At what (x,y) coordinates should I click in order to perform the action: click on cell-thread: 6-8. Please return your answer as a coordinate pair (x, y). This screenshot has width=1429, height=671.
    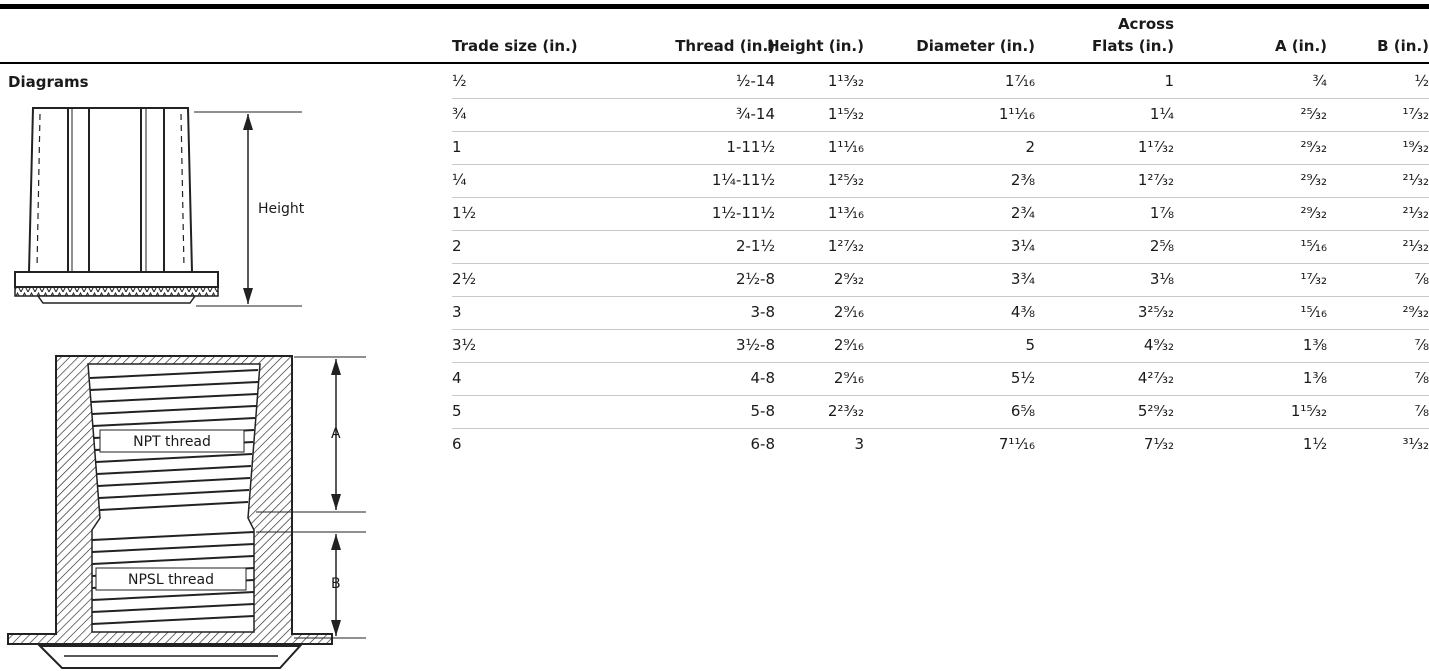
    Looking at the image, I should click on (763, 444).